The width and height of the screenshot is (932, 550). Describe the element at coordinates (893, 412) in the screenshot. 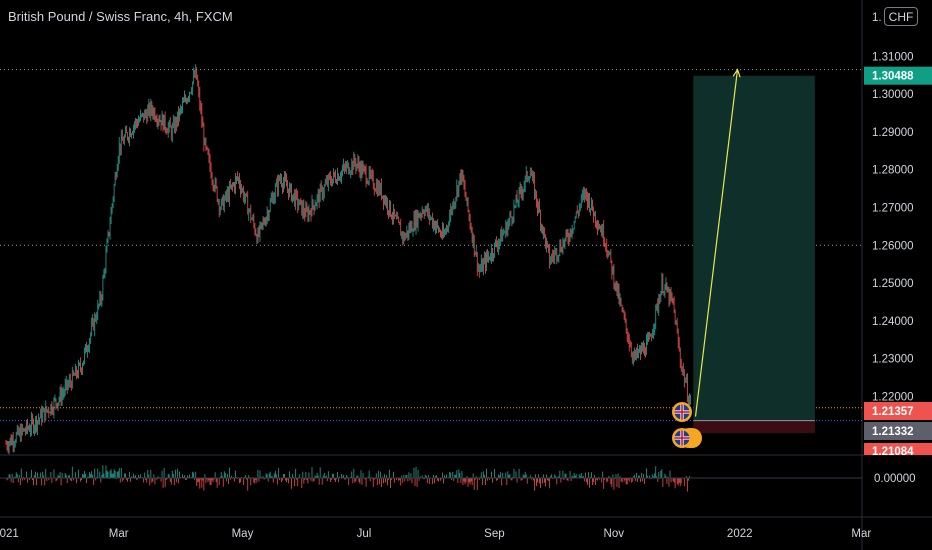

I see `entry-price-badge: 1.21357` at that location.